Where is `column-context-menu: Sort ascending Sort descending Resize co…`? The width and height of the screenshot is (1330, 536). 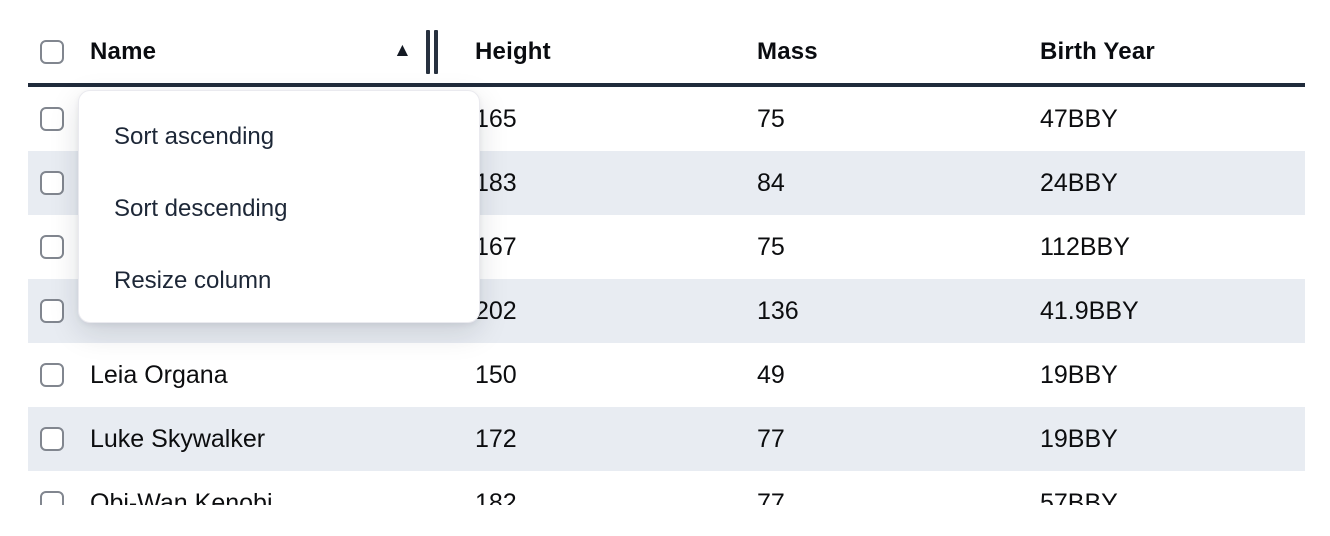
column-context-menu: Sort ascending Sort descending Resize co… is located at coordinates (279, 206).